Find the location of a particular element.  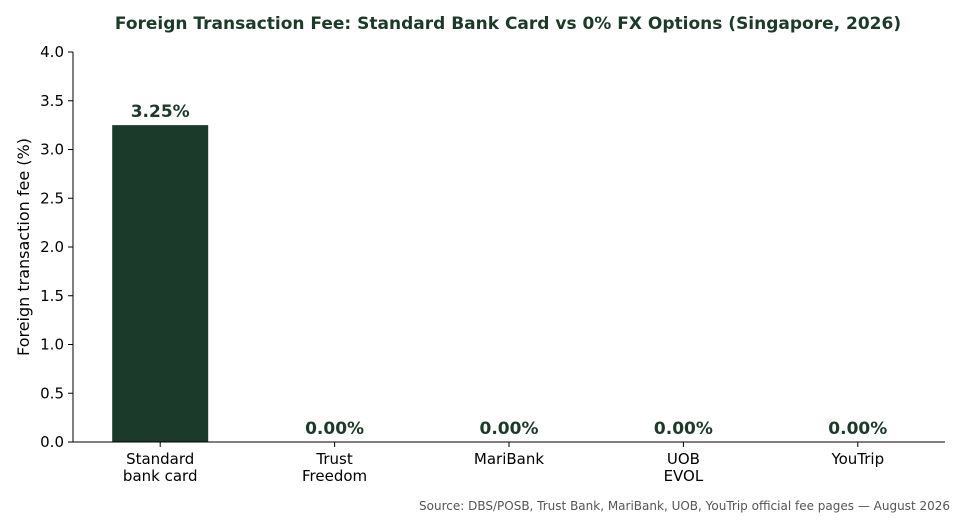

bars-group is located at coordinates (160, 283).